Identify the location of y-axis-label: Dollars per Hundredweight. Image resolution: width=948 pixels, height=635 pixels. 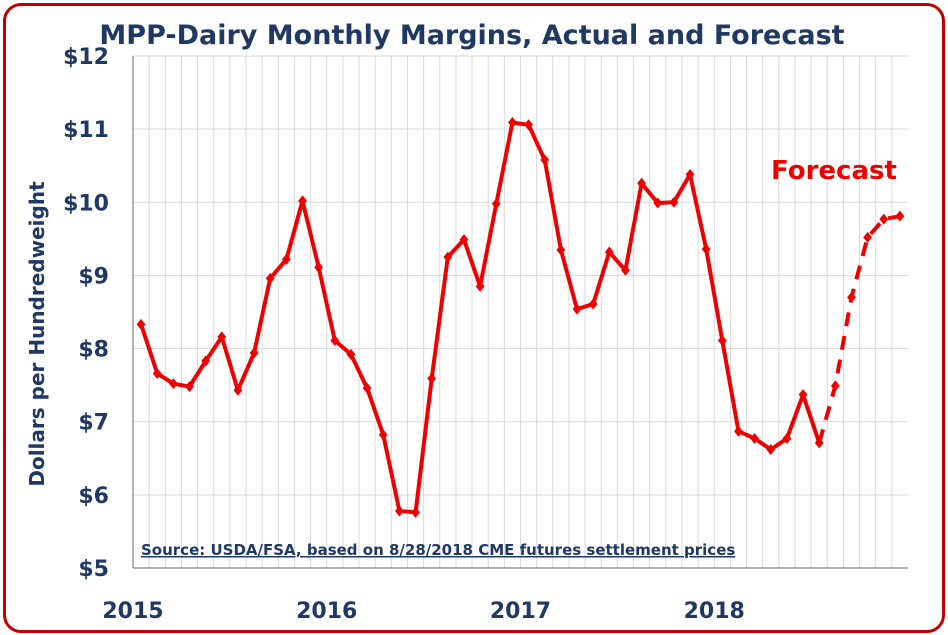
(37, 334).